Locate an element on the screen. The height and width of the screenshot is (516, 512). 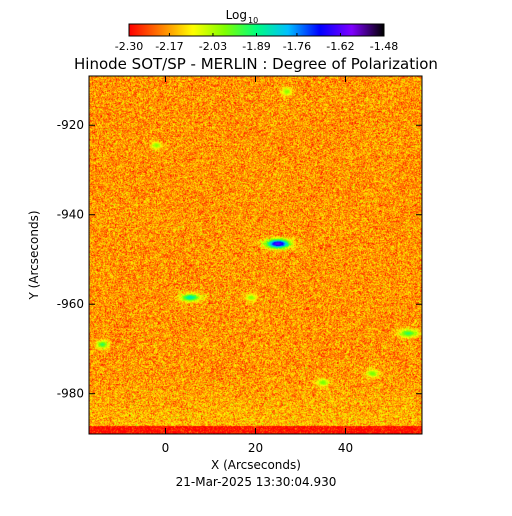
colorbar-gradient-image is located at coordinates (256, 30).